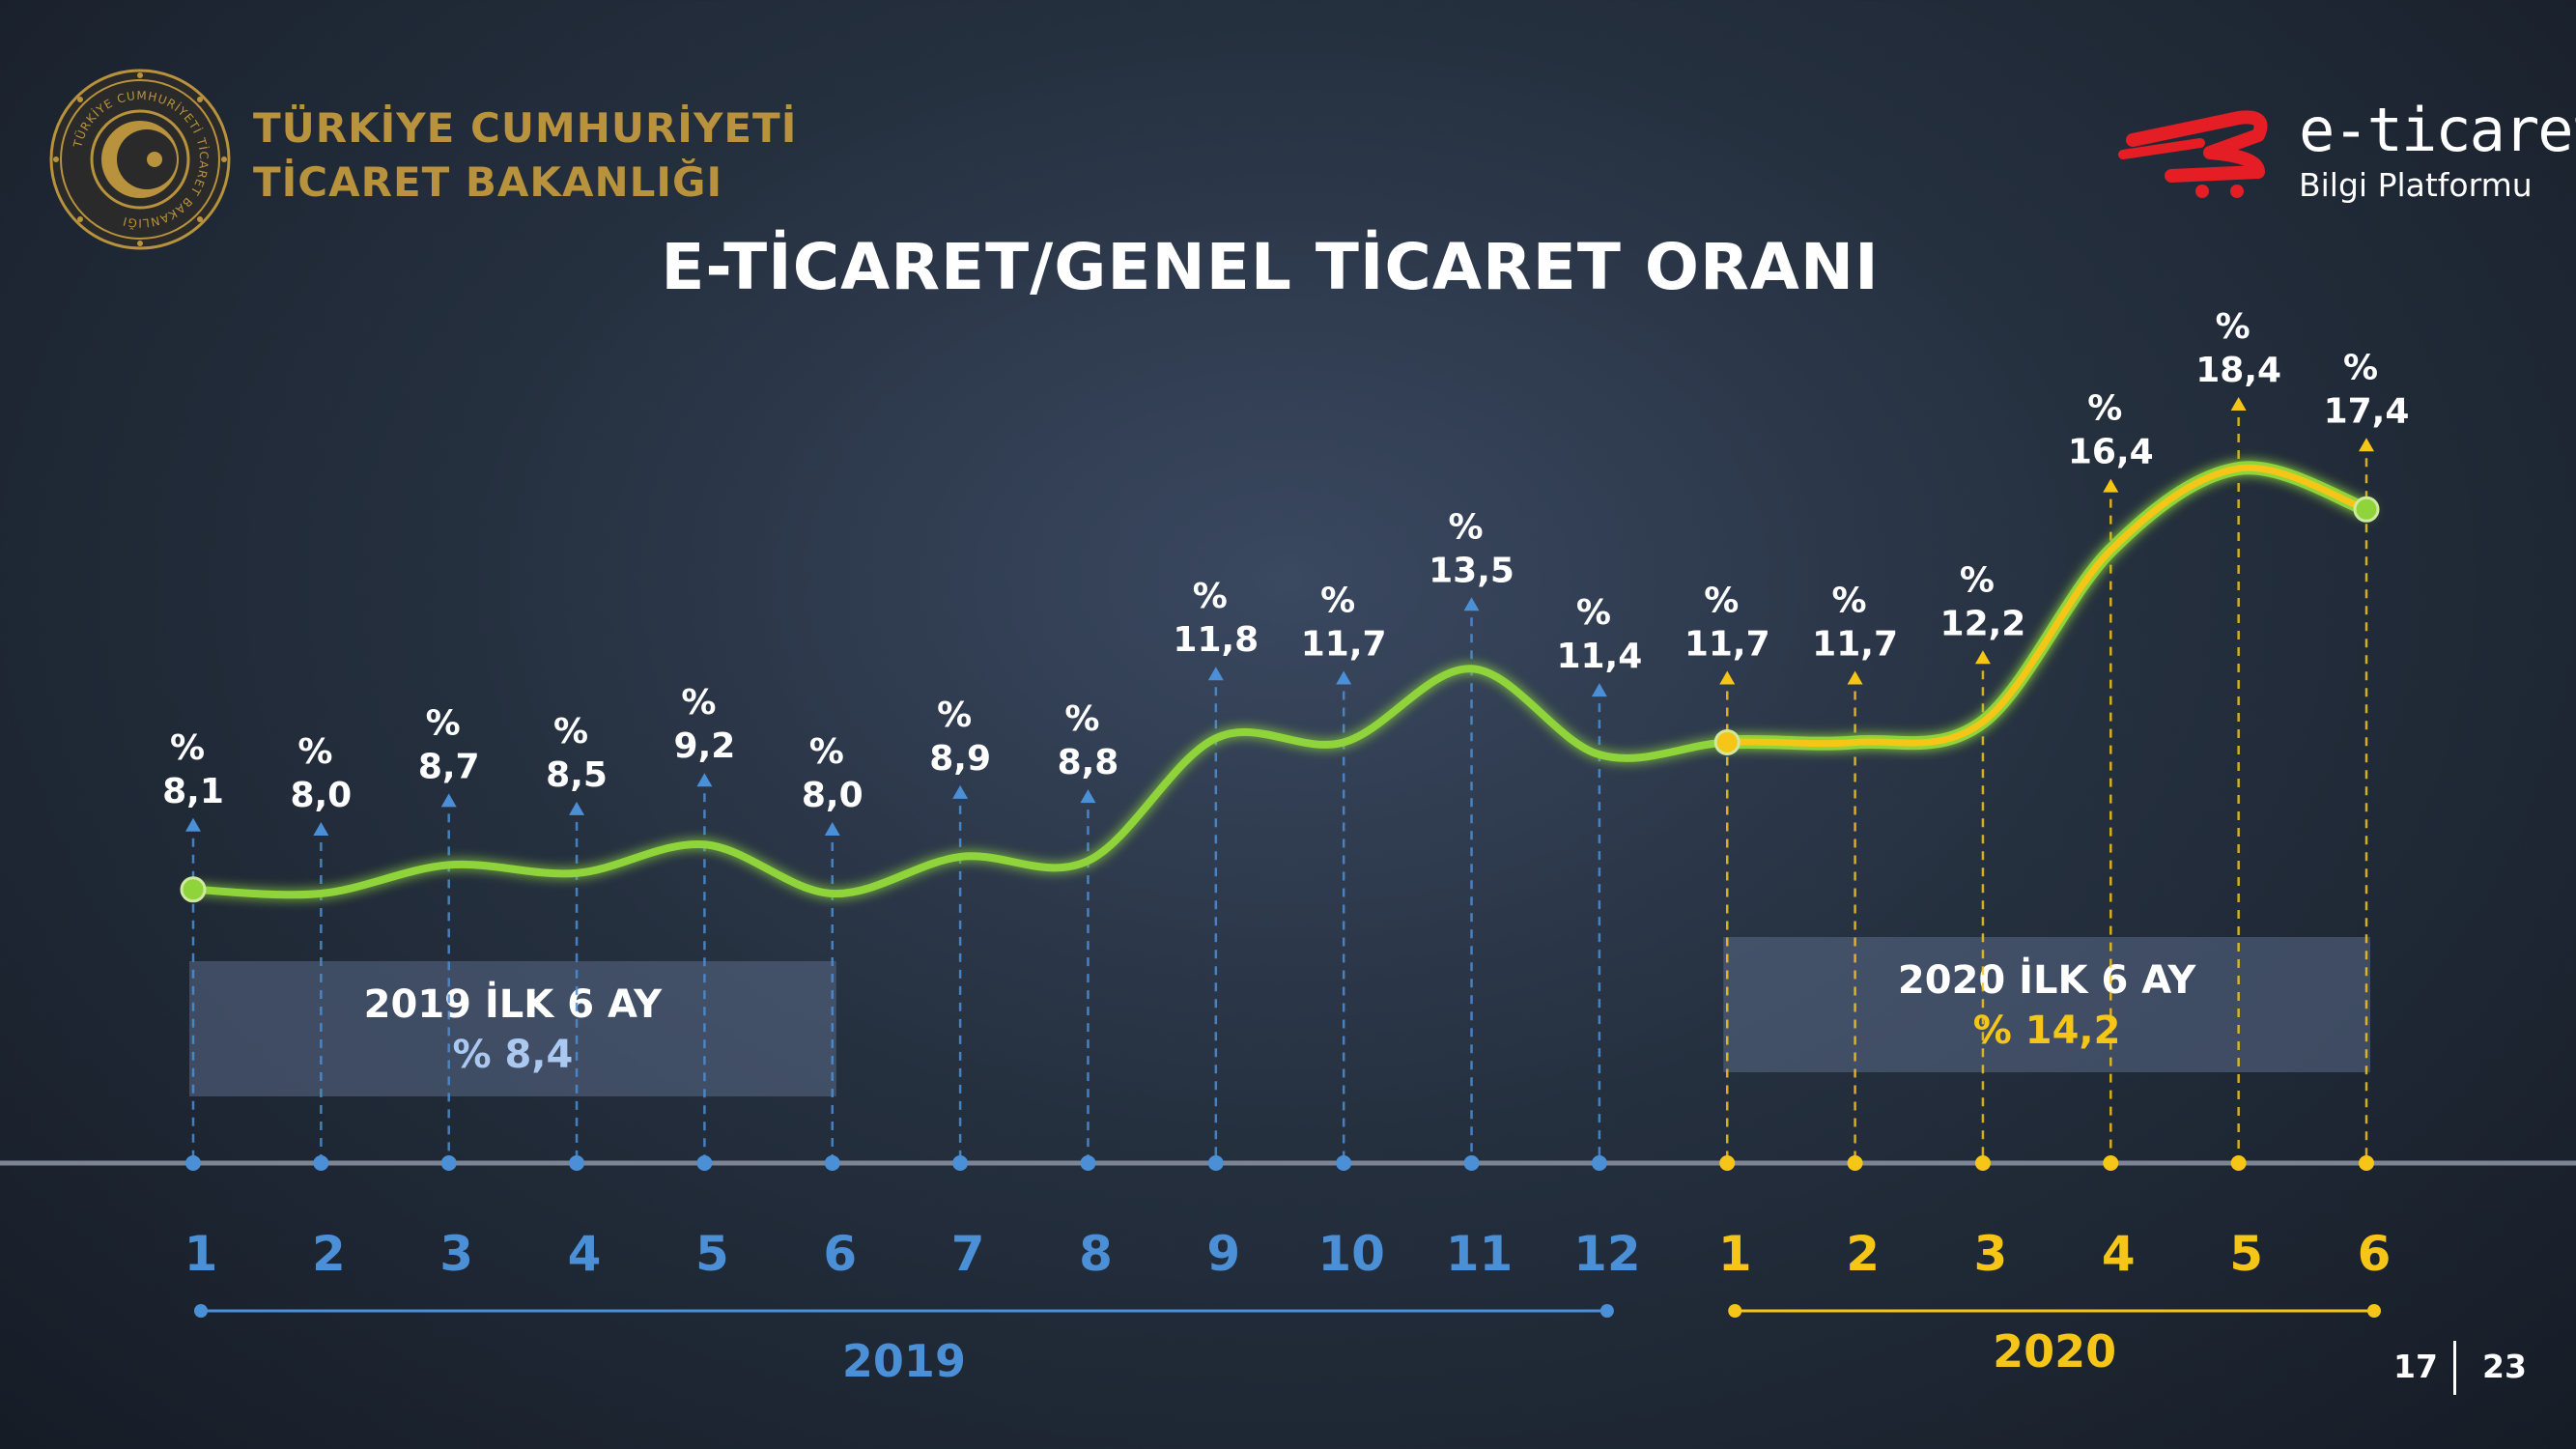 The height and width of the screenshot is (1449, 2576). Describe the element at coordinates (1270, 267) in the screenshot. I see `chart-title: E-TİCARET/GENEL TİCARET ORANI` at that location.